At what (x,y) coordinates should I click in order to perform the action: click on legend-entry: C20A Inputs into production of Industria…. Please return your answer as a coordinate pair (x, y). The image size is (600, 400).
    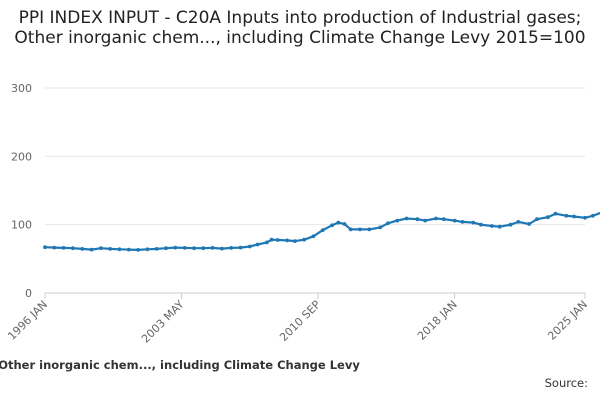
    Looking at the image, I should click on (180, 365).